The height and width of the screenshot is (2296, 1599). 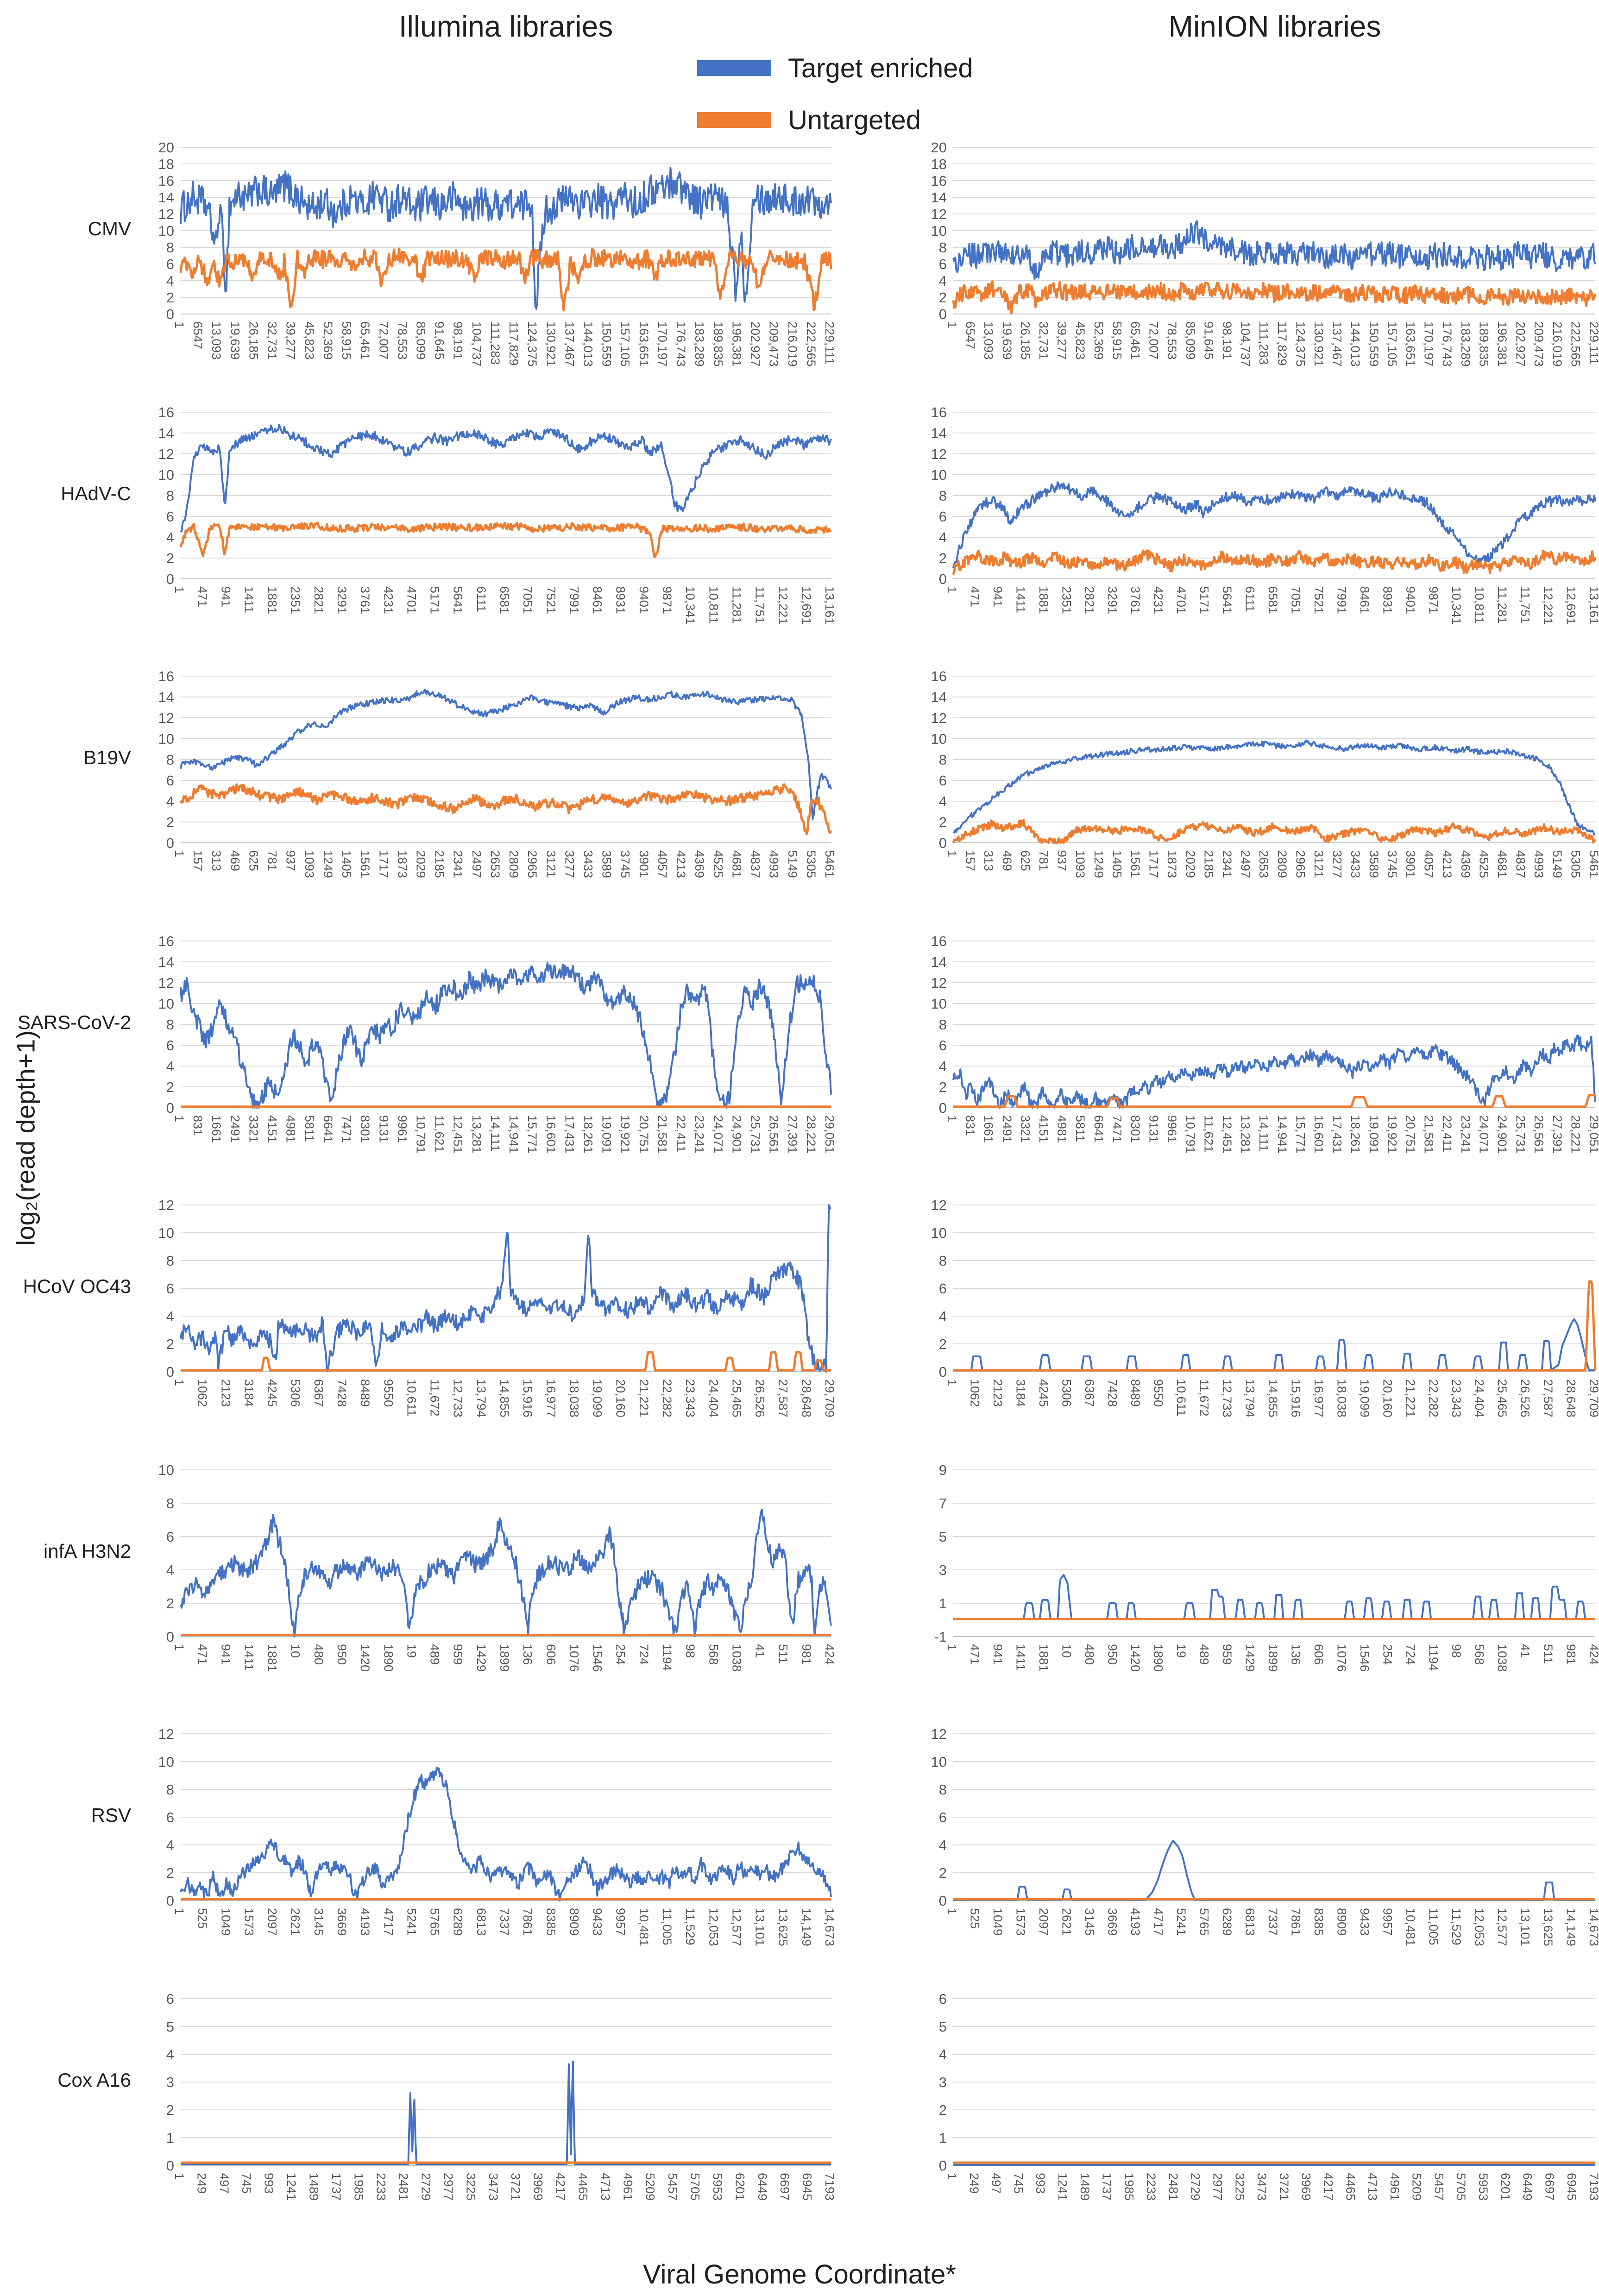 What do you see at coordinates (309, 1128) in the screenshot?
I see `x-tick-label: 5811` at bounding box center [309, 1128].